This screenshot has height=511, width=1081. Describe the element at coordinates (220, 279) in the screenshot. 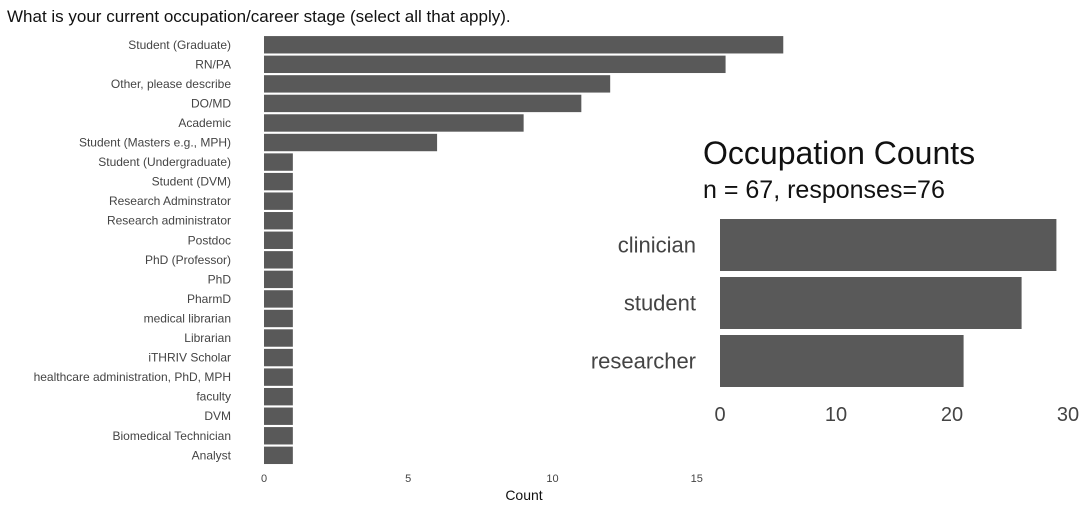

I see `category-label-c1-12: PhD` at that location.